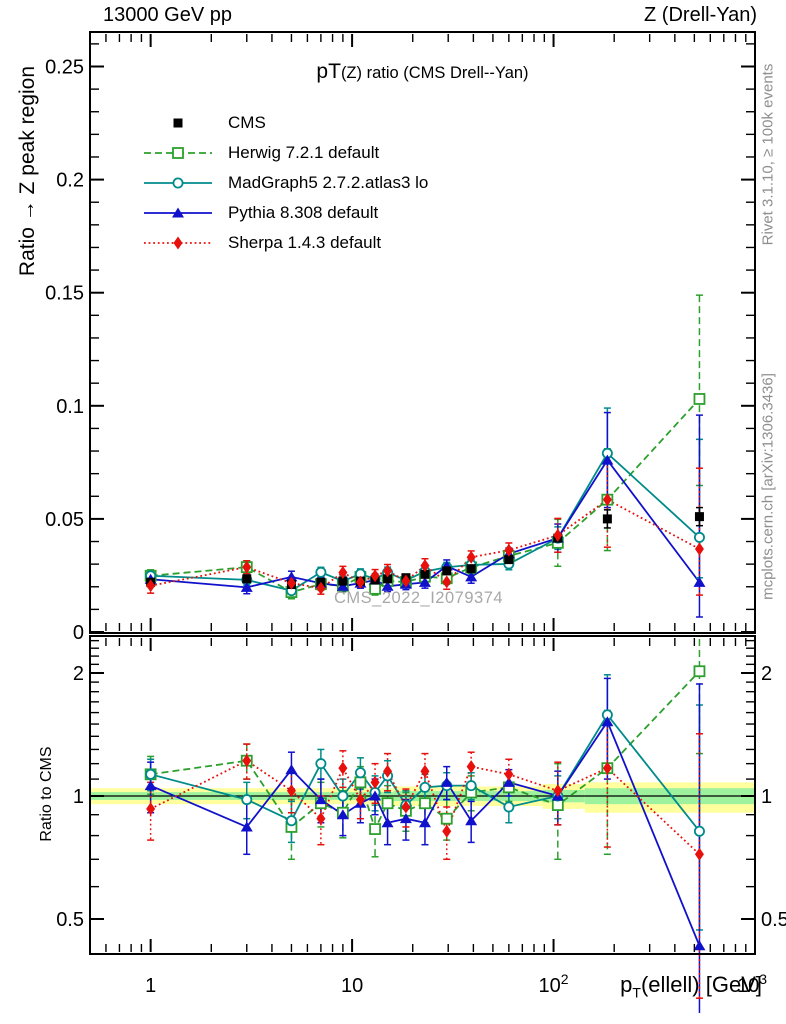 The width and height of the screenshot is (786, 1024). I want to click on x-tick-label: 10², so click(554, 984).